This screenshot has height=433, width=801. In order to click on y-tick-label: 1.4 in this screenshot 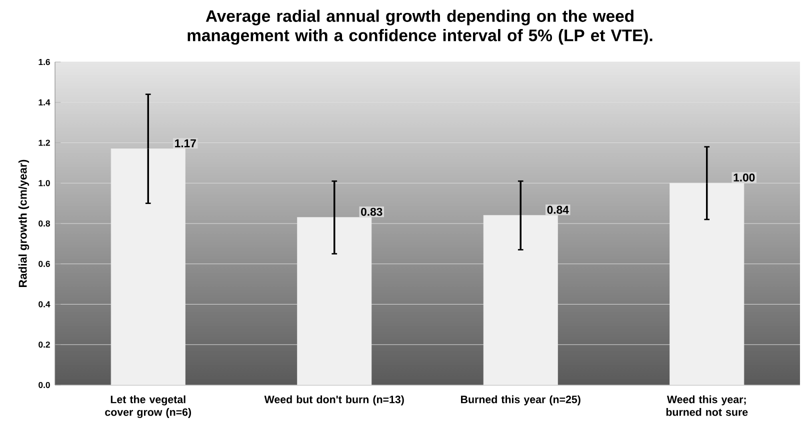, I will do `click(44, 102)`.